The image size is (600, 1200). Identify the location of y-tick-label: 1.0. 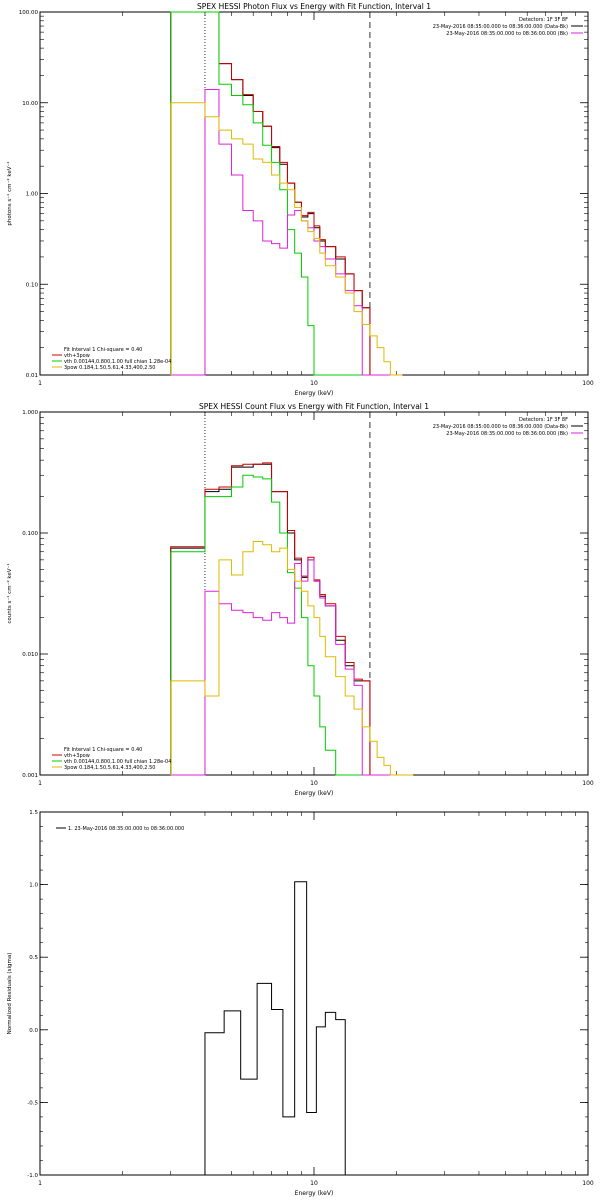
(33, 886).